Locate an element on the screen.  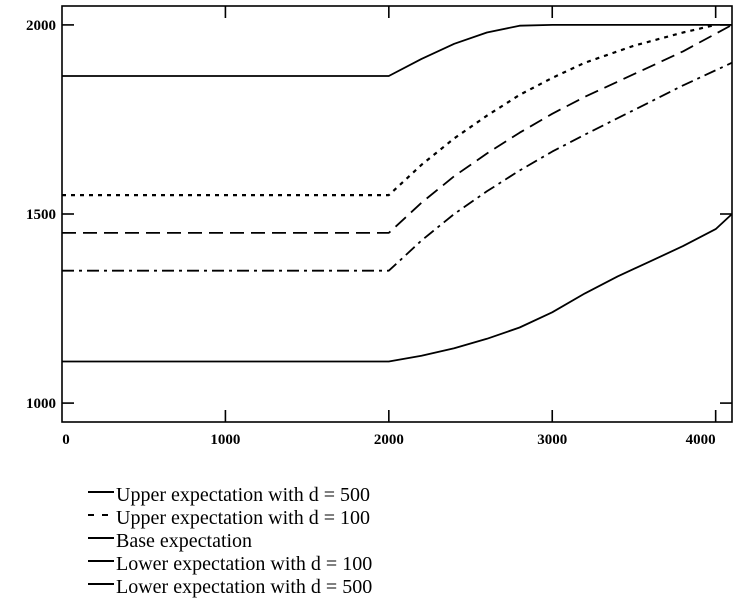
legend-item: Base expectation is located at coordinates (338, 542).